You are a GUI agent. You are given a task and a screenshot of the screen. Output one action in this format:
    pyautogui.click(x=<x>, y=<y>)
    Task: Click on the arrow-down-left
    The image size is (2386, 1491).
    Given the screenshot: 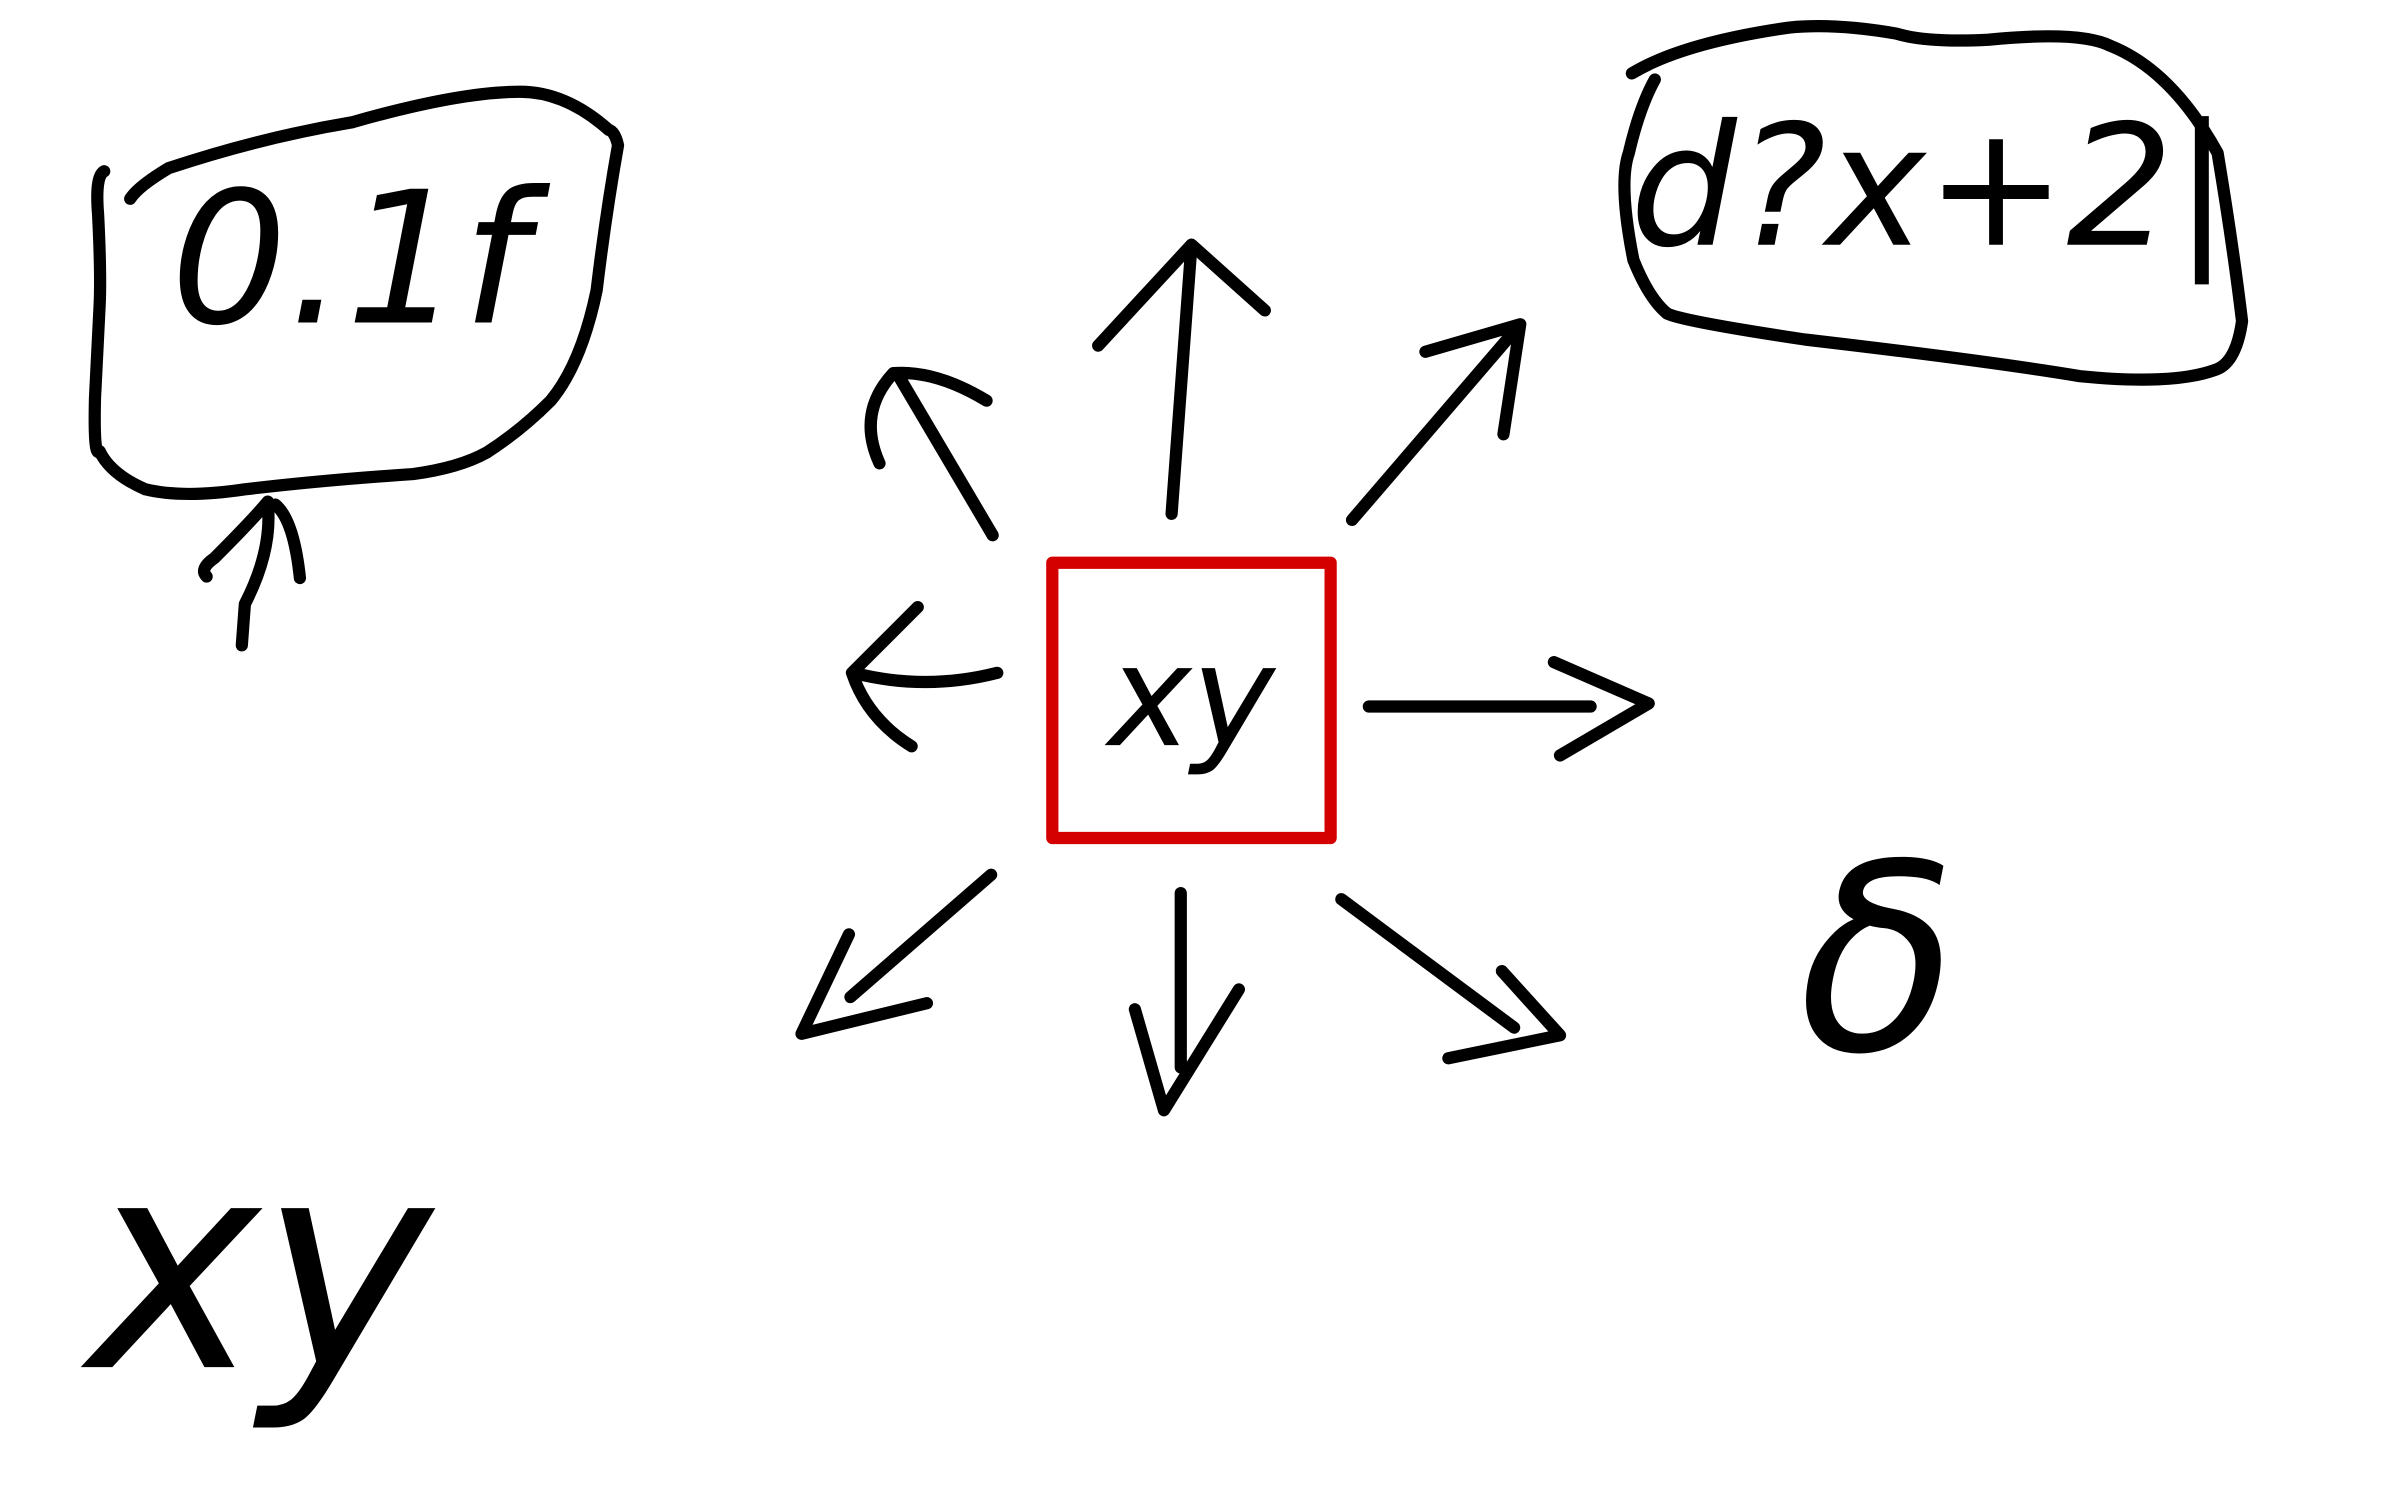 What is the action you would take?
    pyautogui.click(x=896, y=954)
    